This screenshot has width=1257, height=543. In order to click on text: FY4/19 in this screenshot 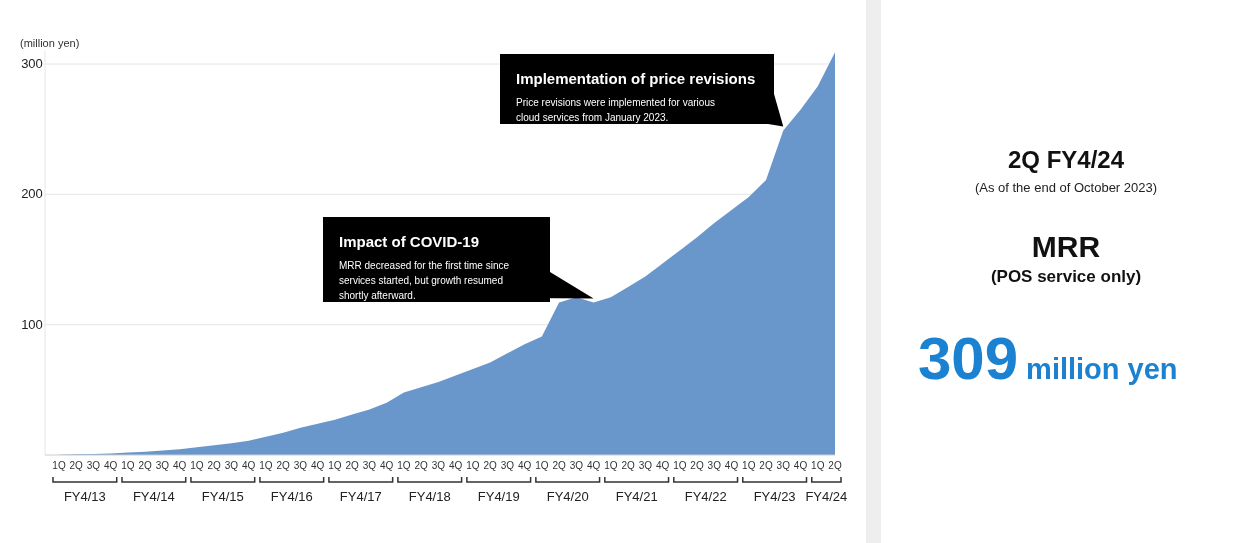, I will do `click(498, 496)`.